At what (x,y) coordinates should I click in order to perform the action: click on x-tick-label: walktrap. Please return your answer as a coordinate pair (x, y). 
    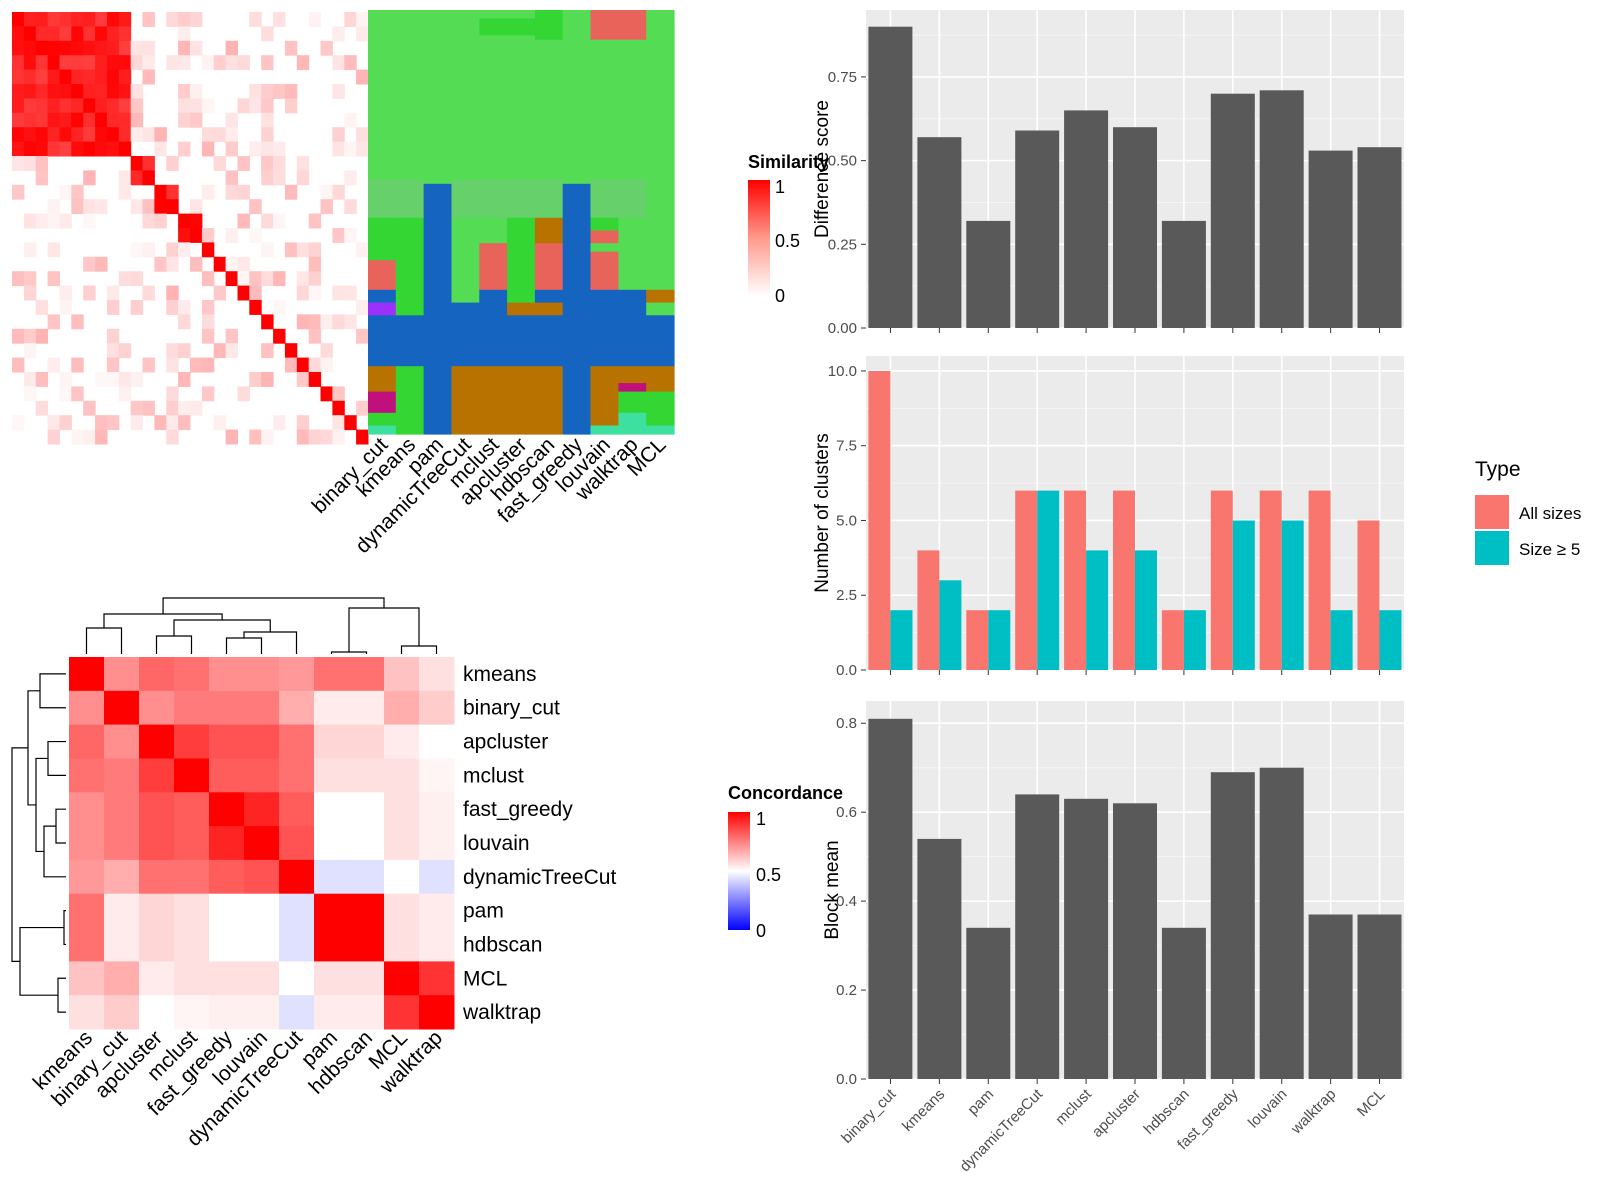
    Looking at the image, I should click on (1313, 1112).